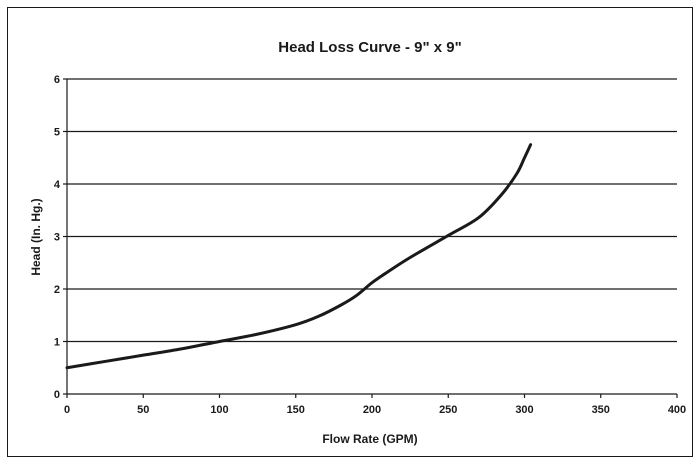  I want to click on x-axis-ticks: 0 50 100 150 200 250 300 350 400, so click(375, 405).